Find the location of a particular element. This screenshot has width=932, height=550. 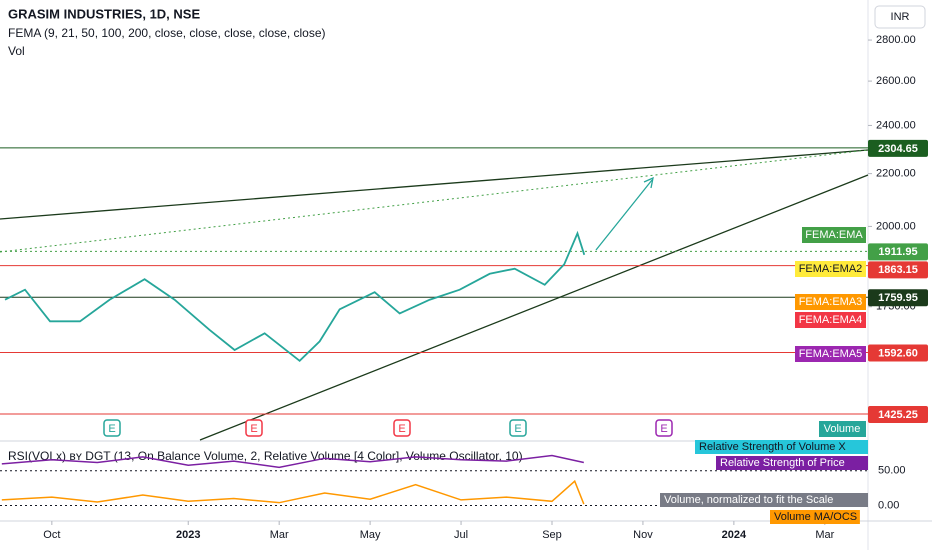

price-badge-text: 1911.95 is located at coordinates (897, 252).